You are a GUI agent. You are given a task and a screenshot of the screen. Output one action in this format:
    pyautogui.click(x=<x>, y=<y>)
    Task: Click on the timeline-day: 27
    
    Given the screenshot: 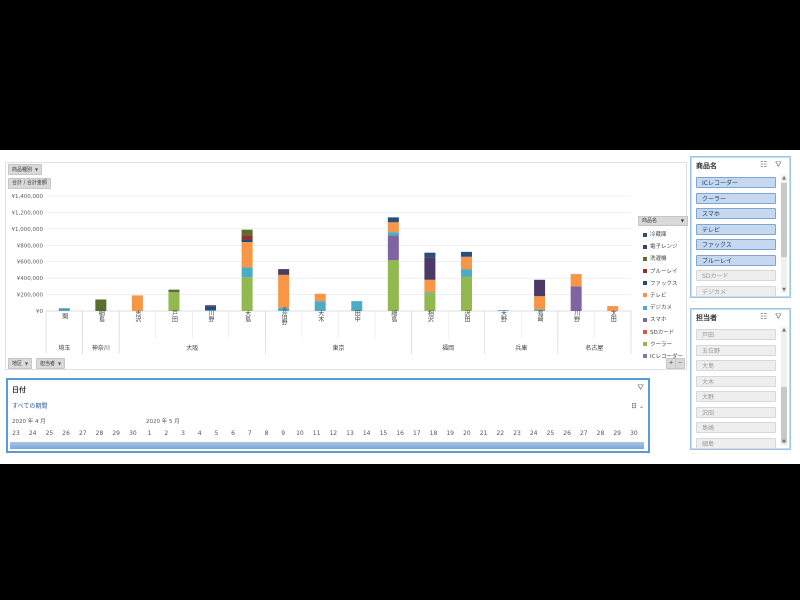 What is the action you would take?
    pyautogui.click(x=82, y=433)
    